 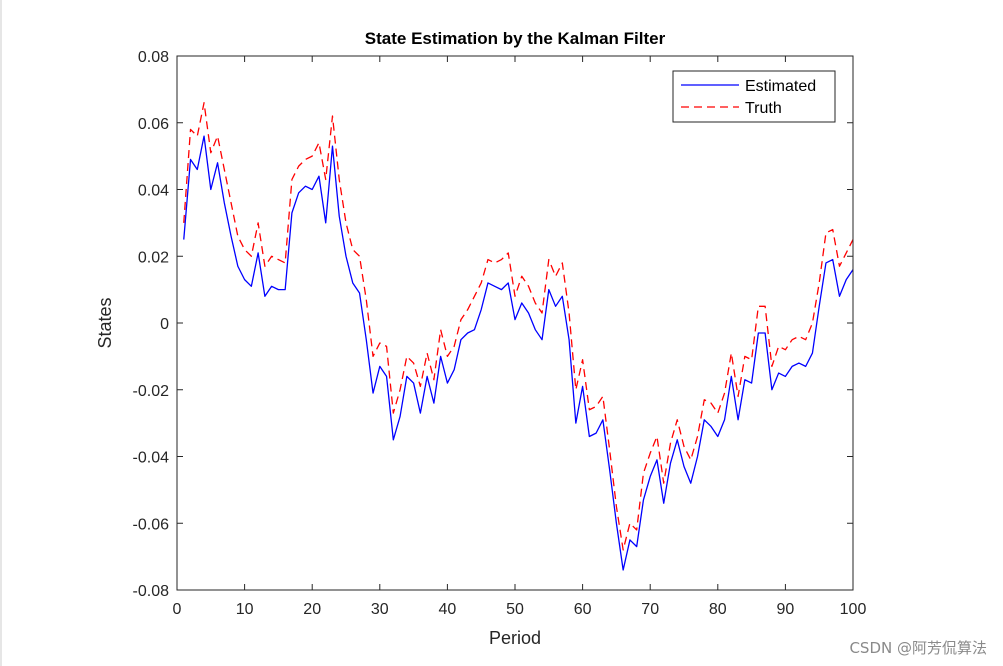 I want to click on x-tick-label: 30, so click(x=380, y=609).